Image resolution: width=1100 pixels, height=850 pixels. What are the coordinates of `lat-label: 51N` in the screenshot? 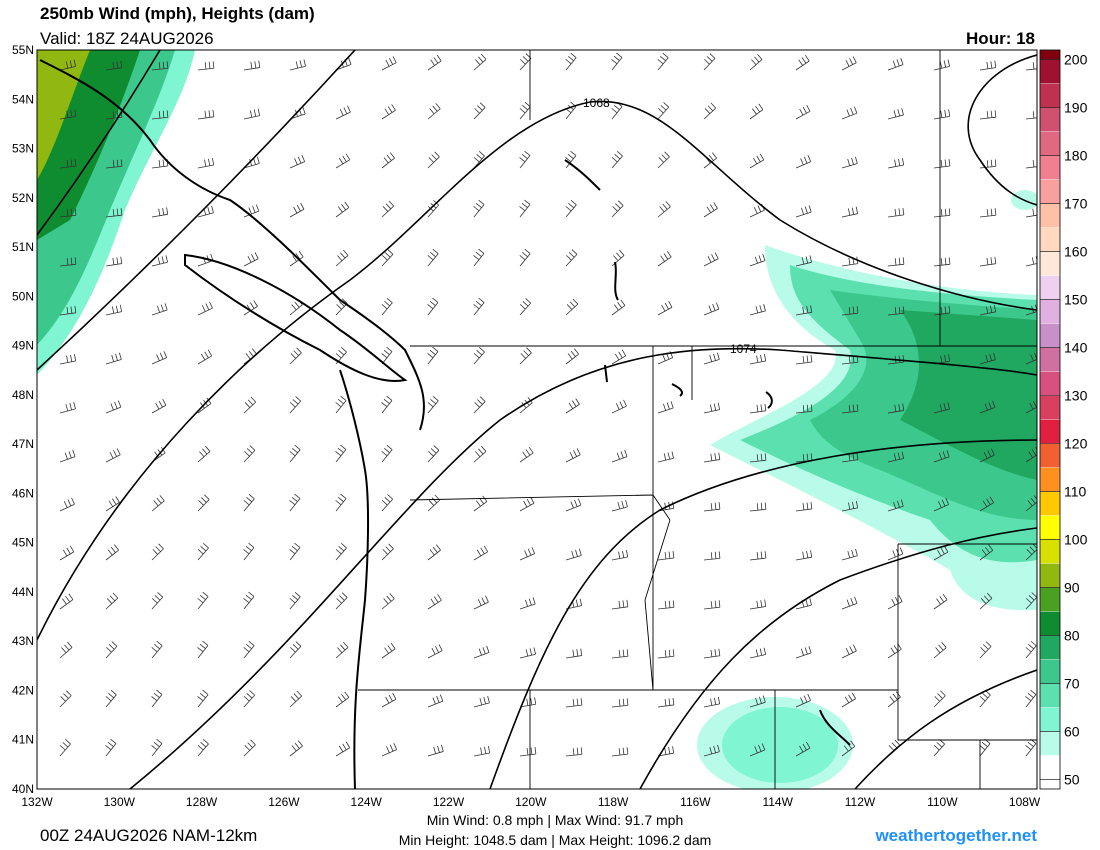 It's located at (23, 247).